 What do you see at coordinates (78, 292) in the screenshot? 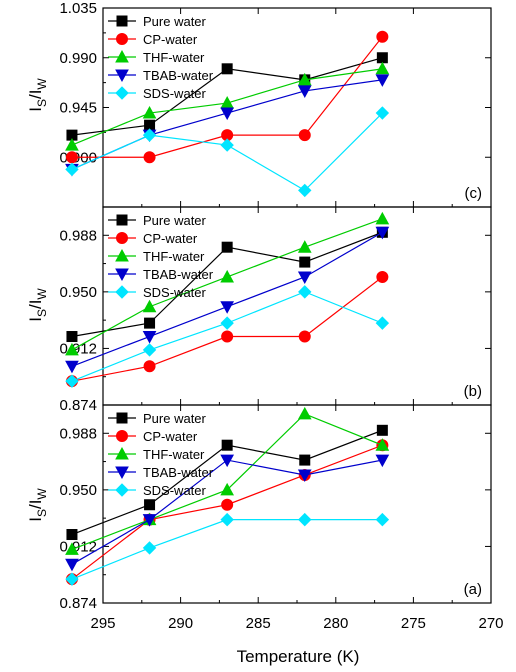
I see `y-tick-label: 0.950` at bounding box center [78, 292].